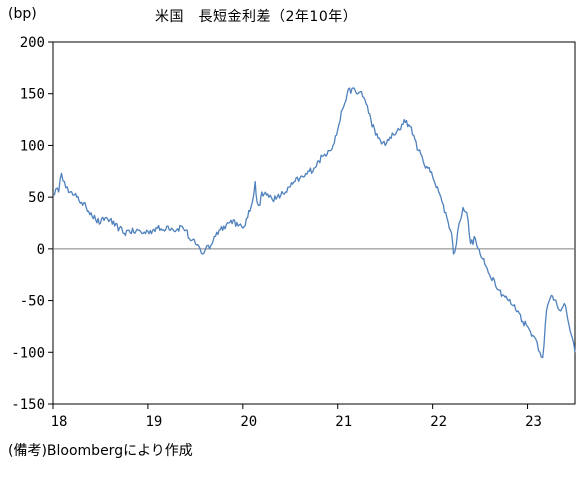  Describe the element at coordinates (32, 43) in the screenshot. I see `y-tick-label: 200` at that location.